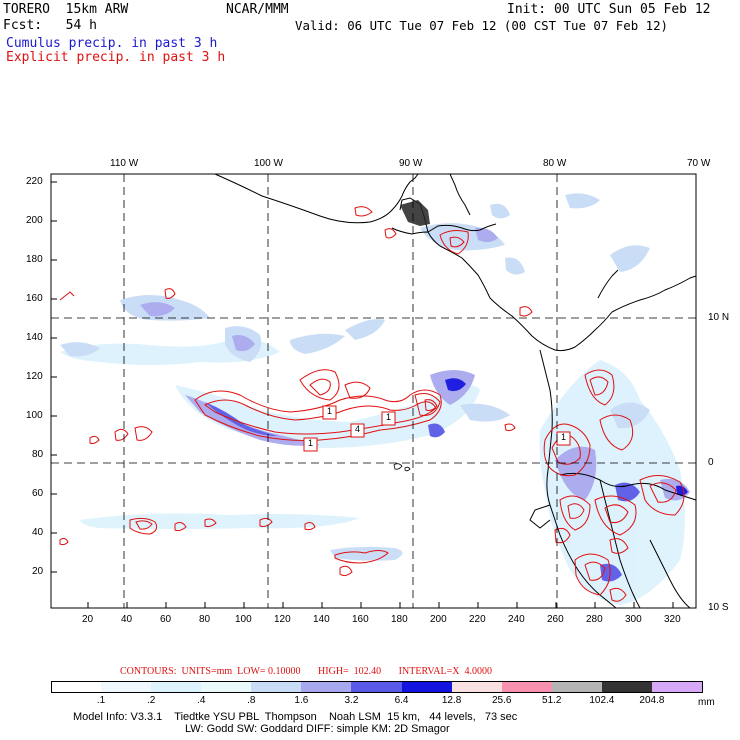 Image resolution: width=740 pixels, height=740 pixels. Describe the element at coordinates (205, 619) in the screenshot. I see `x-tick-label: 80` at that location.